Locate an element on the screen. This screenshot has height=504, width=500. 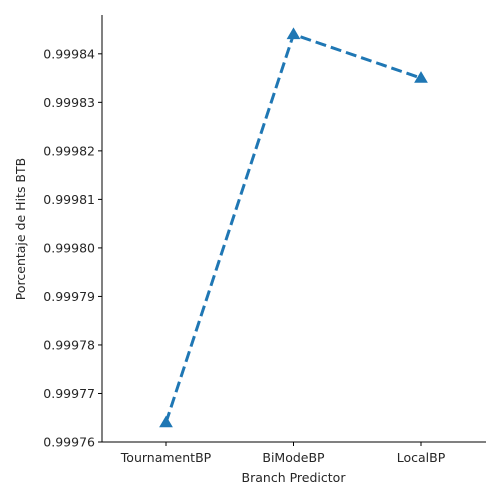
x-tick-label: TournamentBP is located at coordinates (166, 457).